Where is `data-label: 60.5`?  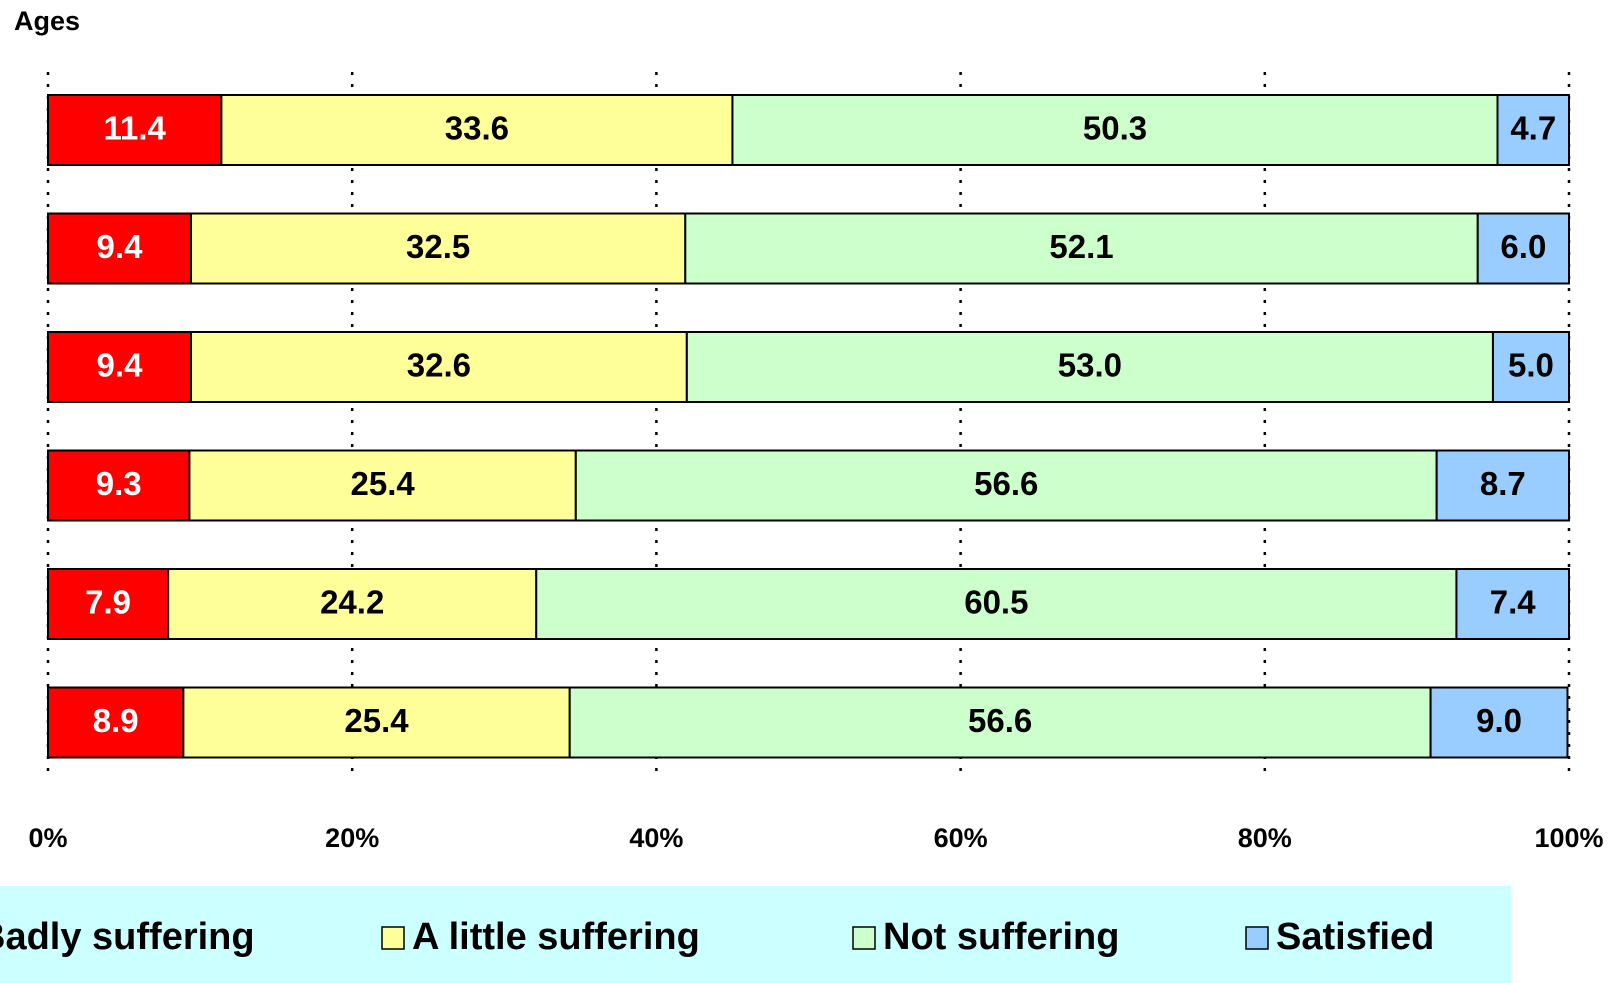
data-label: 60.5 is located at coordinates (996, 602).